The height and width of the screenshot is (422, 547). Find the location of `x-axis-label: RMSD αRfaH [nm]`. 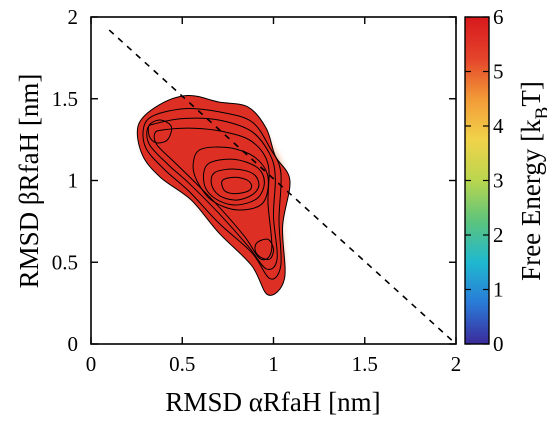

x-axis-label: RMSD αRfaH [nm] is located at coordinates (272, 402).